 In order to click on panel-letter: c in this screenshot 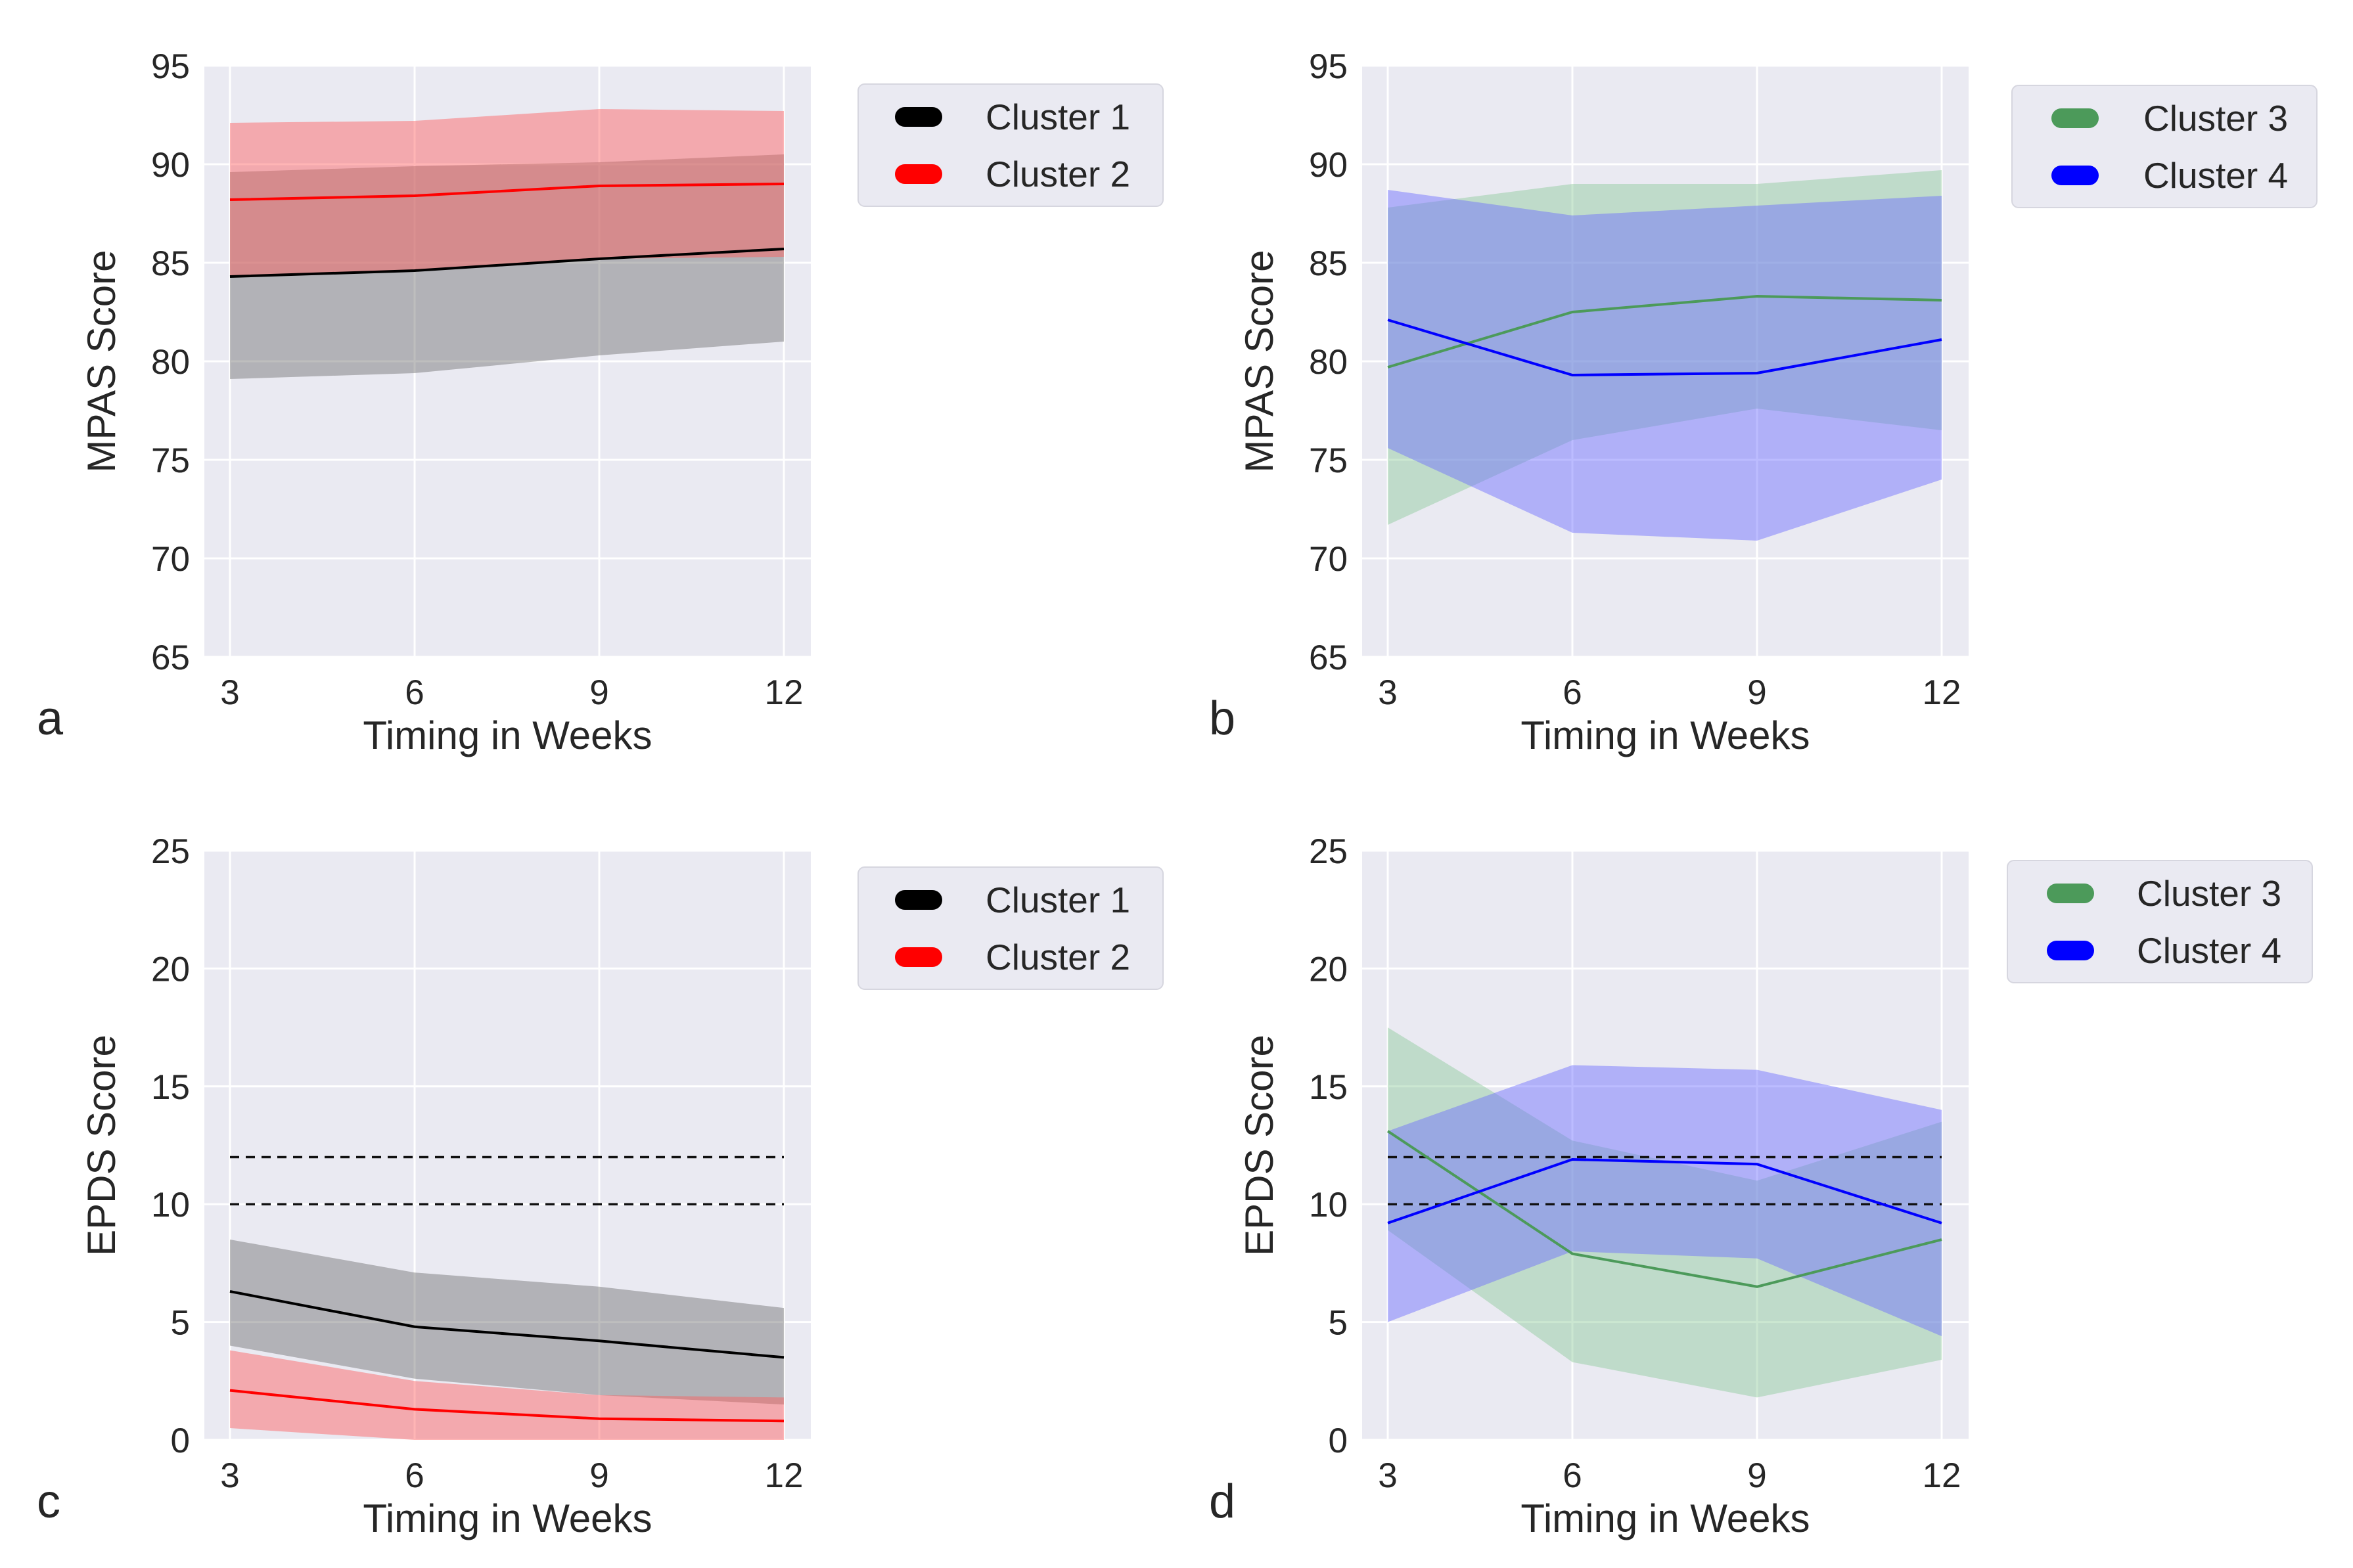, I will do `click(49, 1501)`.